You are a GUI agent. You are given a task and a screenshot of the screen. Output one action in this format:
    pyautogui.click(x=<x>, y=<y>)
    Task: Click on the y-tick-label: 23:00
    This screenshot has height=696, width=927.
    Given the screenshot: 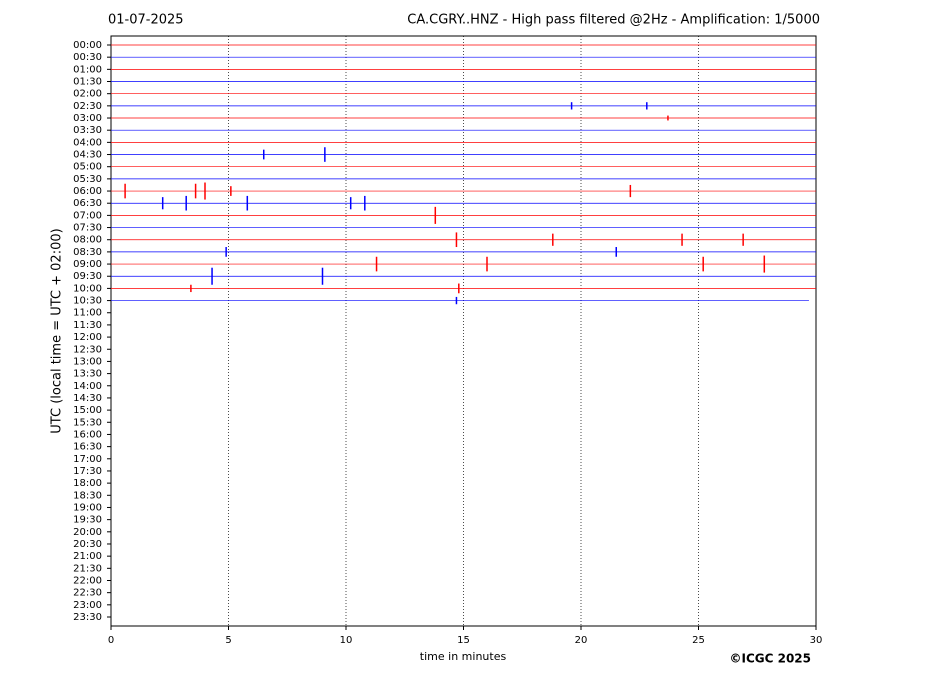 What is the action you would take?
    pyautogui.click(x=87, y=605)
    